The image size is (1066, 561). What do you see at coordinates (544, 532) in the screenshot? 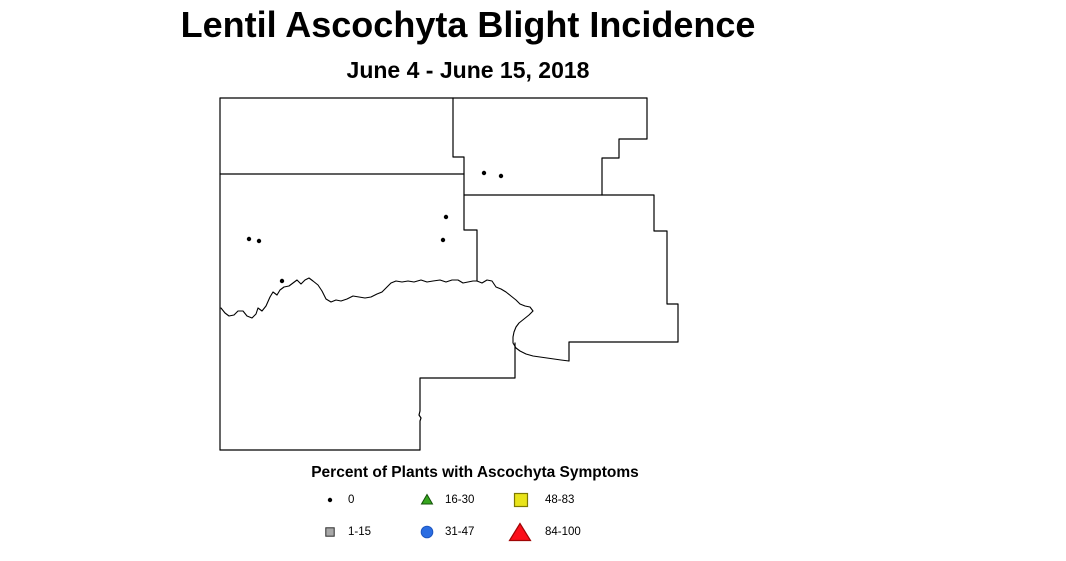
I see `legend-item-84-100: 84-100` at bounding box center [544, 532].